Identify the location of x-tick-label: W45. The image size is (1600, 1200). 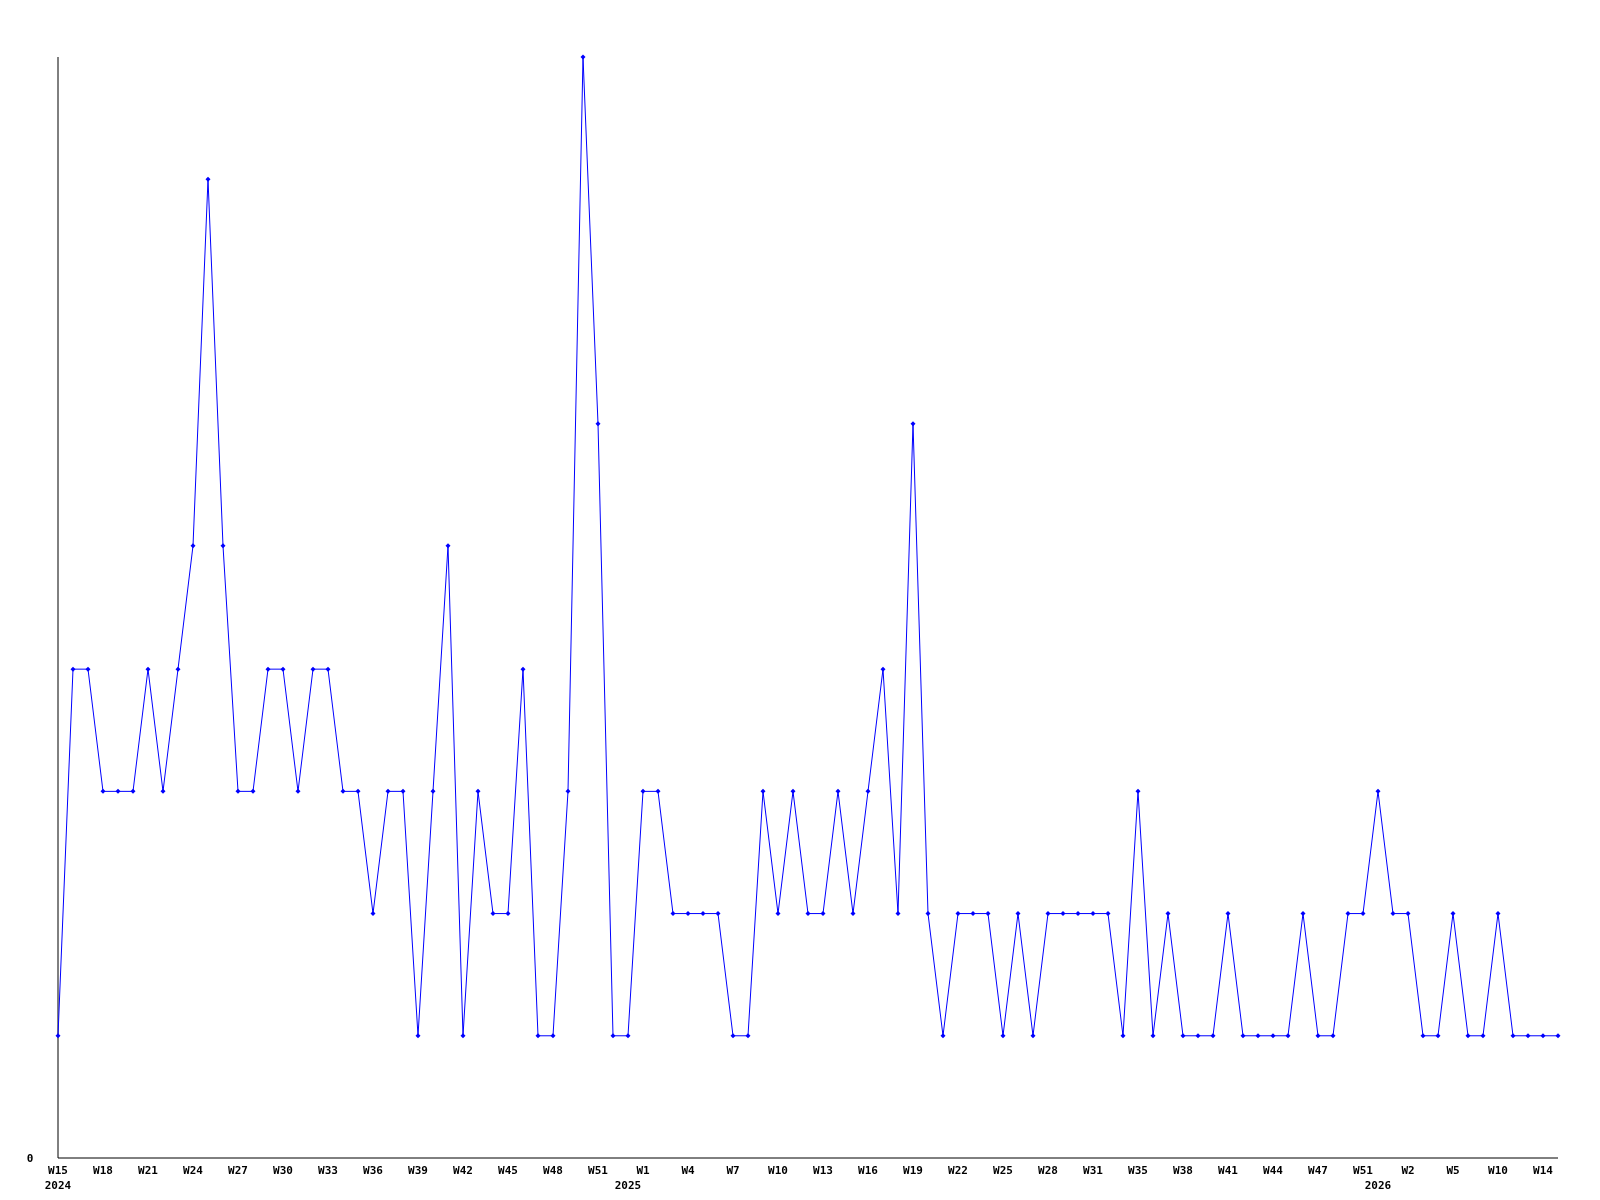
(508, 1170).